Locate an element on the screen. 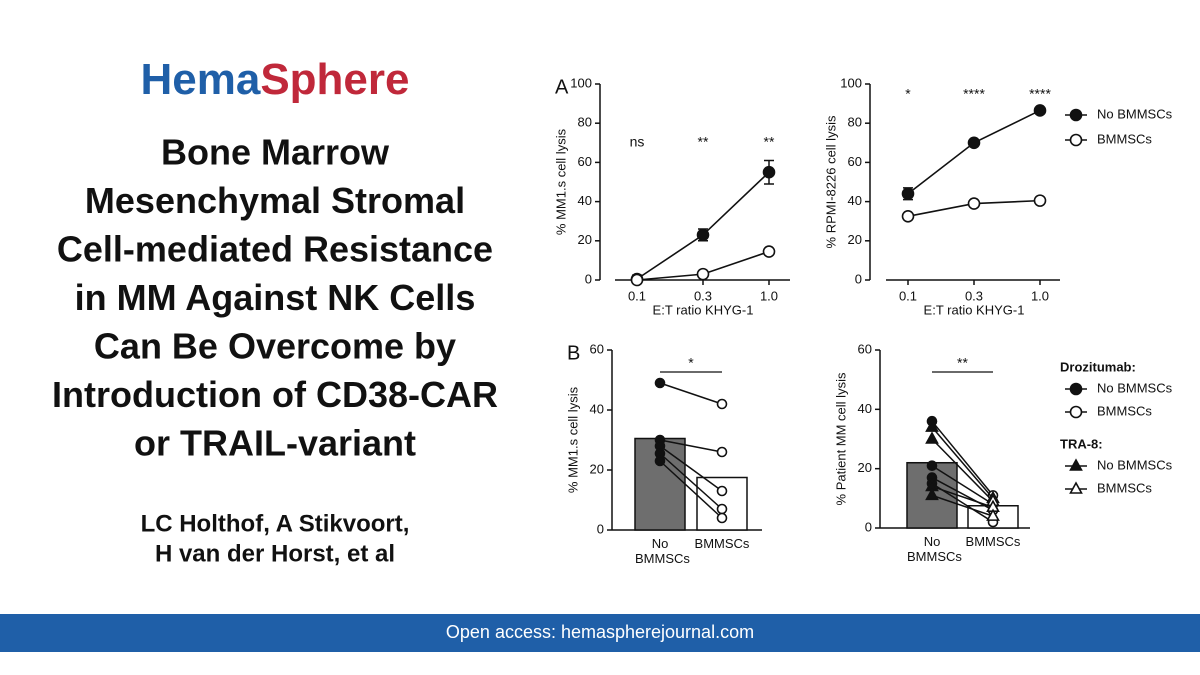 The height and width of the screenshot is (675, 1200). panel-label: A is located at coordinates (562, 87).